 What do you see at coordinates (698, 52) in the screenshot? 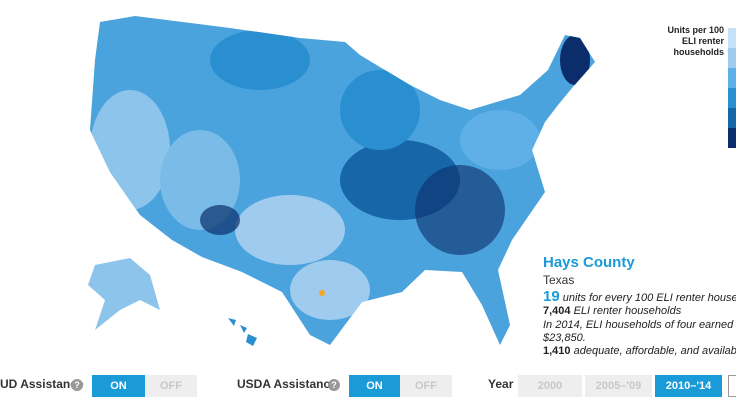
I see `legend-title-line: households` at bounding box center [698, 52].